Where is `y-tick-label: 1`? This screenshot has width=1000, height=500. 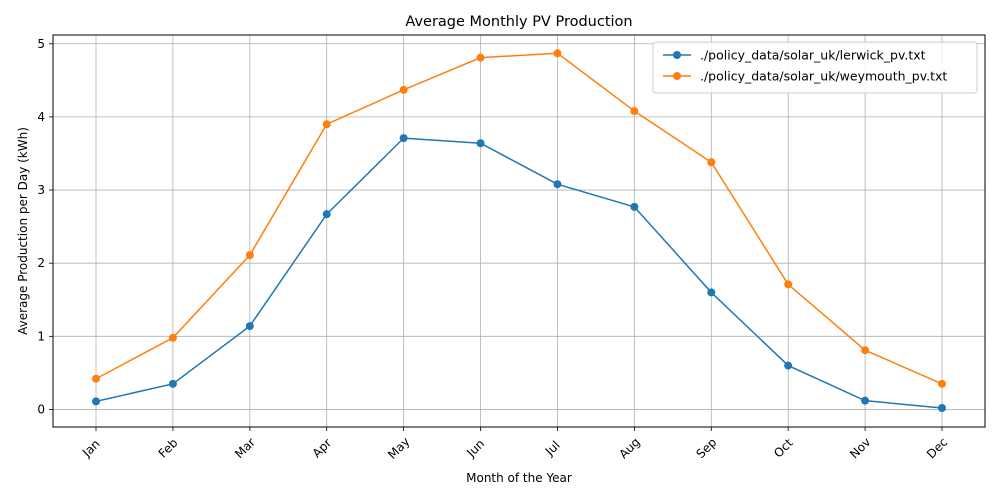 y-tick-label: 1 is located at coordinates (41, 336).